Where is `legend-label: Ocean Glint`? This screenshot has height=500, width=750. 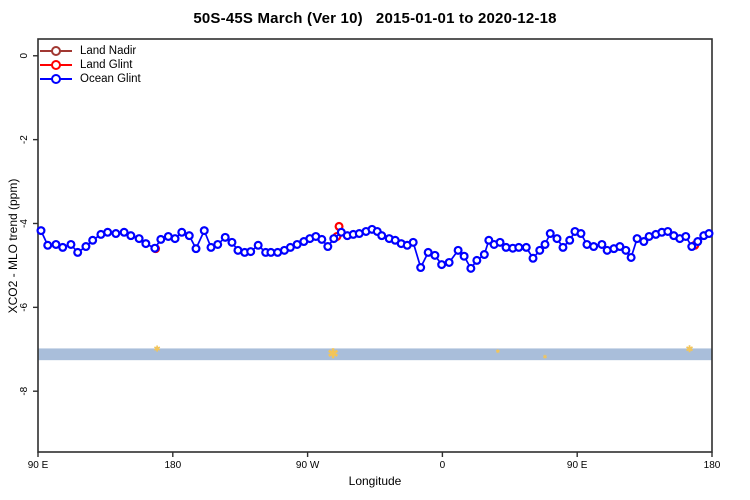 legend-label: Ocean Glint is located at coordinates (110, 79).